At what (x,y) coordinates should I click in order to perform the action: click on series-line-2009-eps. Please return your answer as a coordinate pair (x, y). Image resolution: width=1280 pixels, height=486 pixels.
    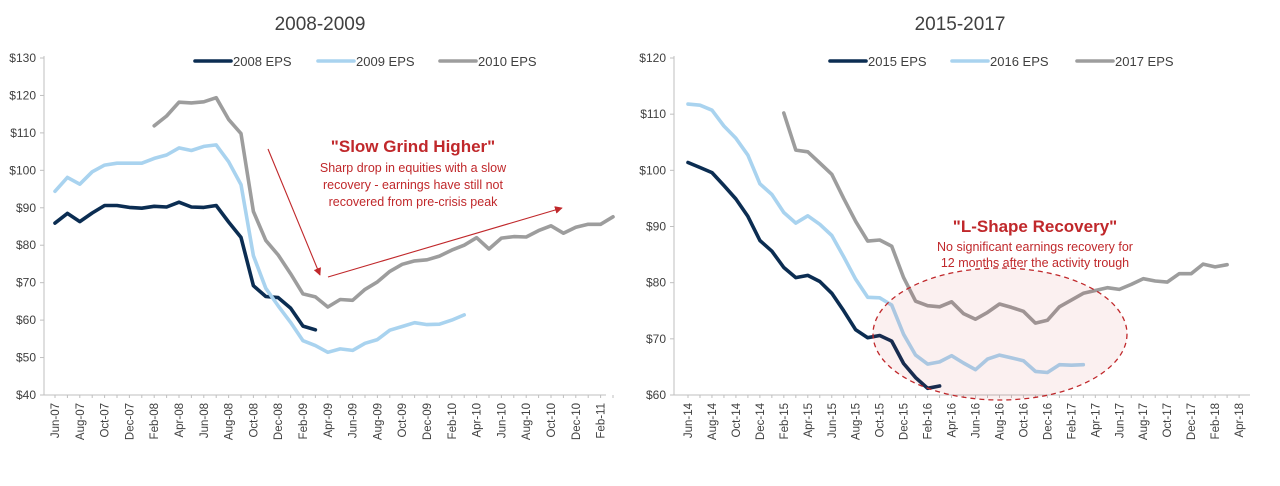
    Looking at the image, I should click on (260, 249).